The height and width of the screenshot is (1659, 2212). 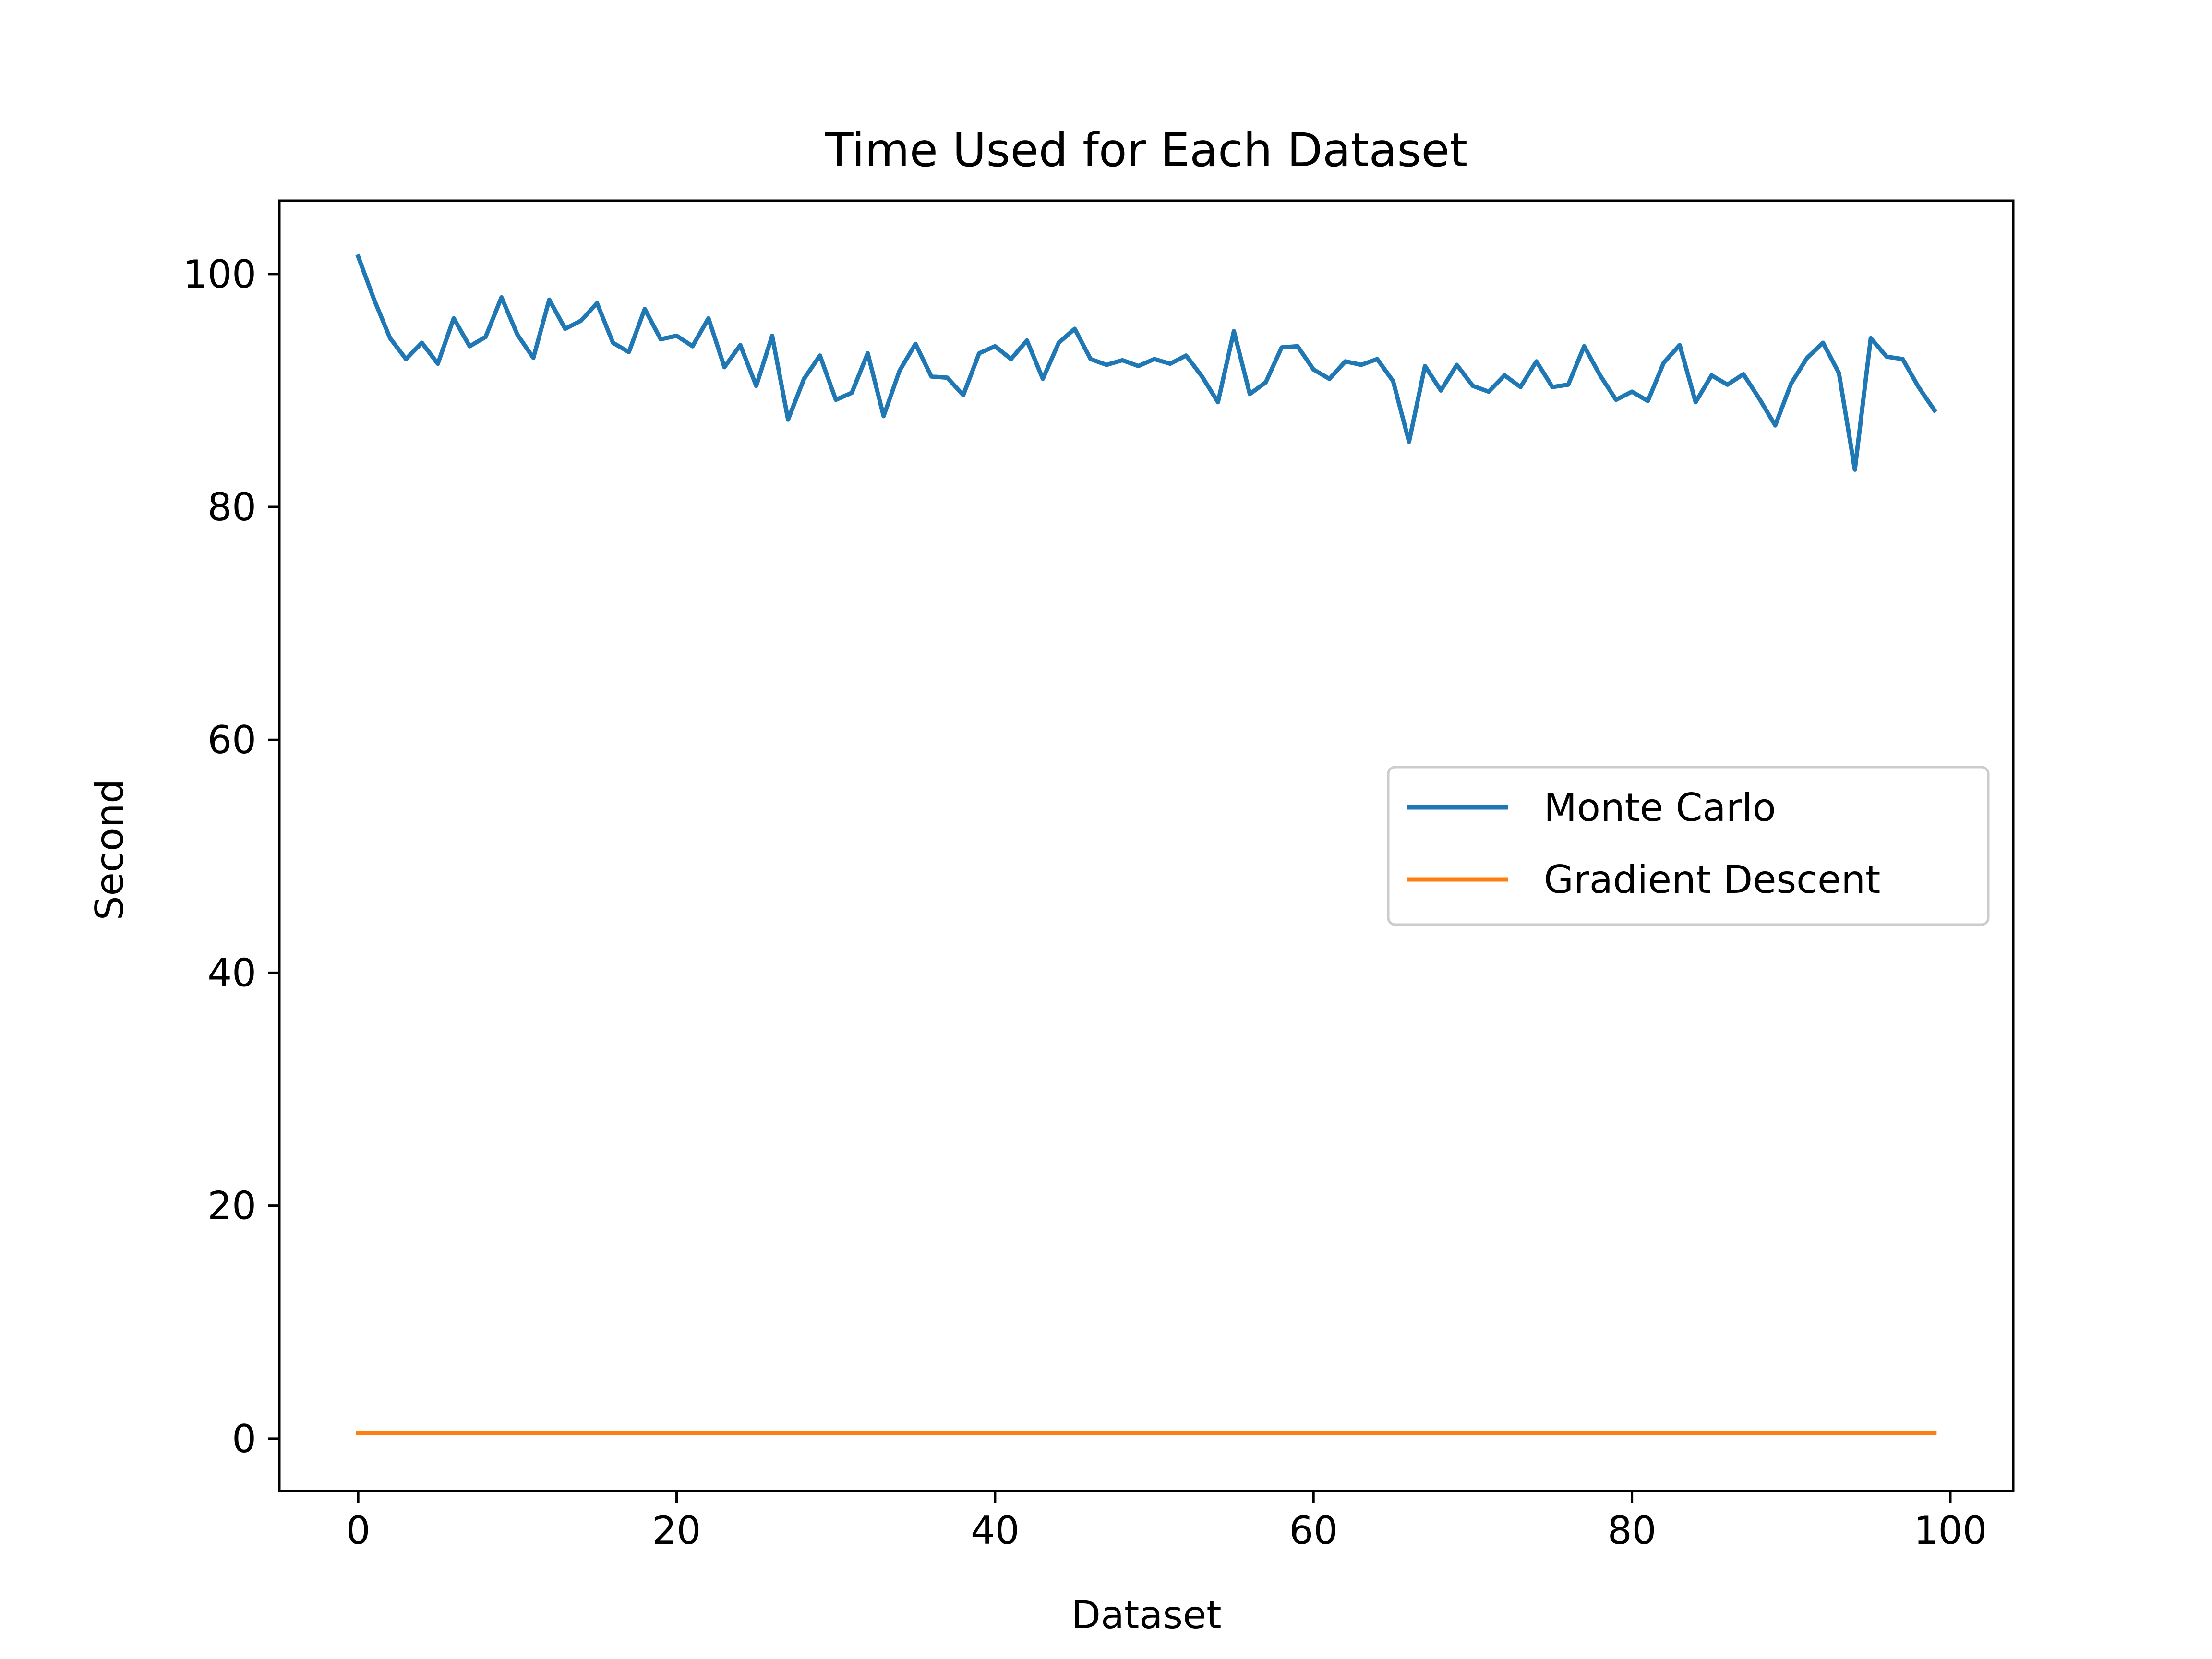 I want to click on series-line-monte-carlo, so click(x=1146, y=362).